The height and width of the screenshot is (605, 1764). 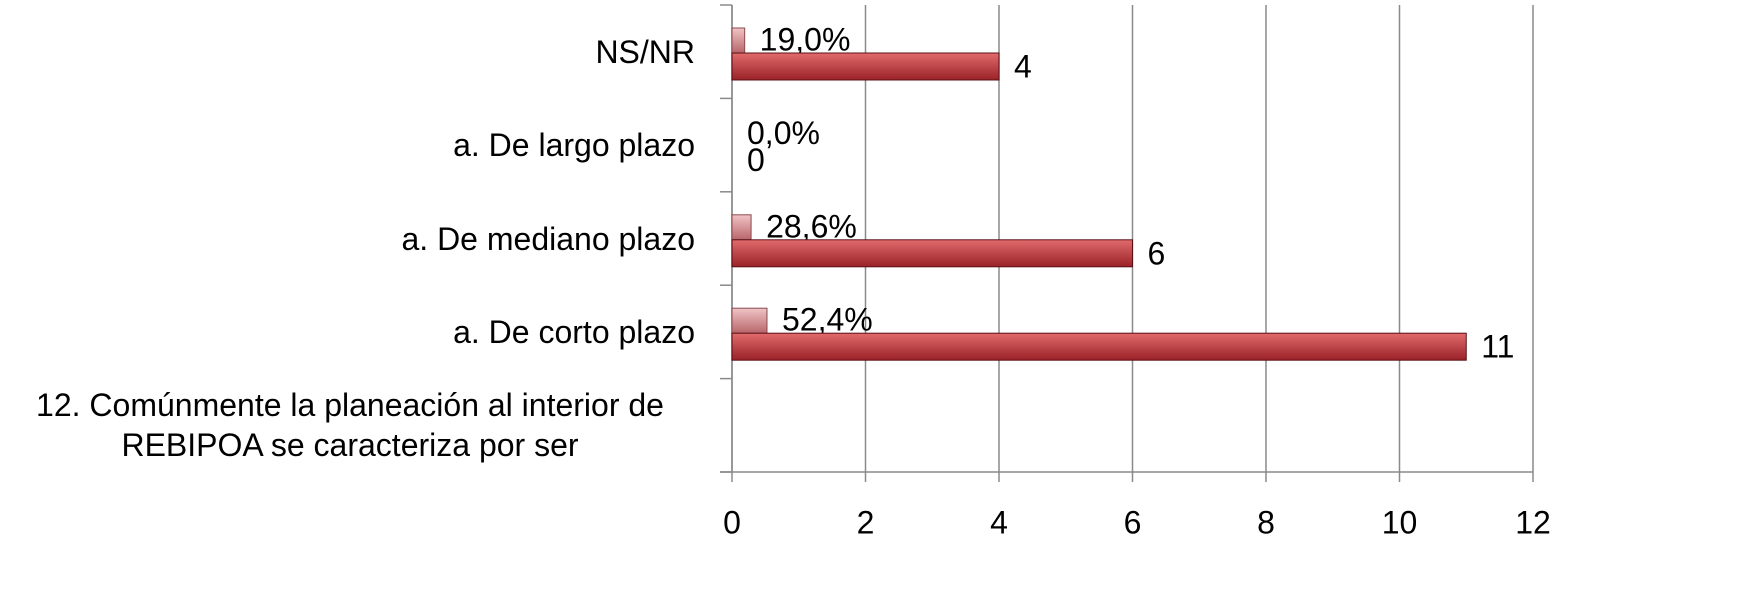 What do you see at coordinates (1497, 347) in the screenshot?
I see `data-label: 11` at bounding box center [1497, 347].